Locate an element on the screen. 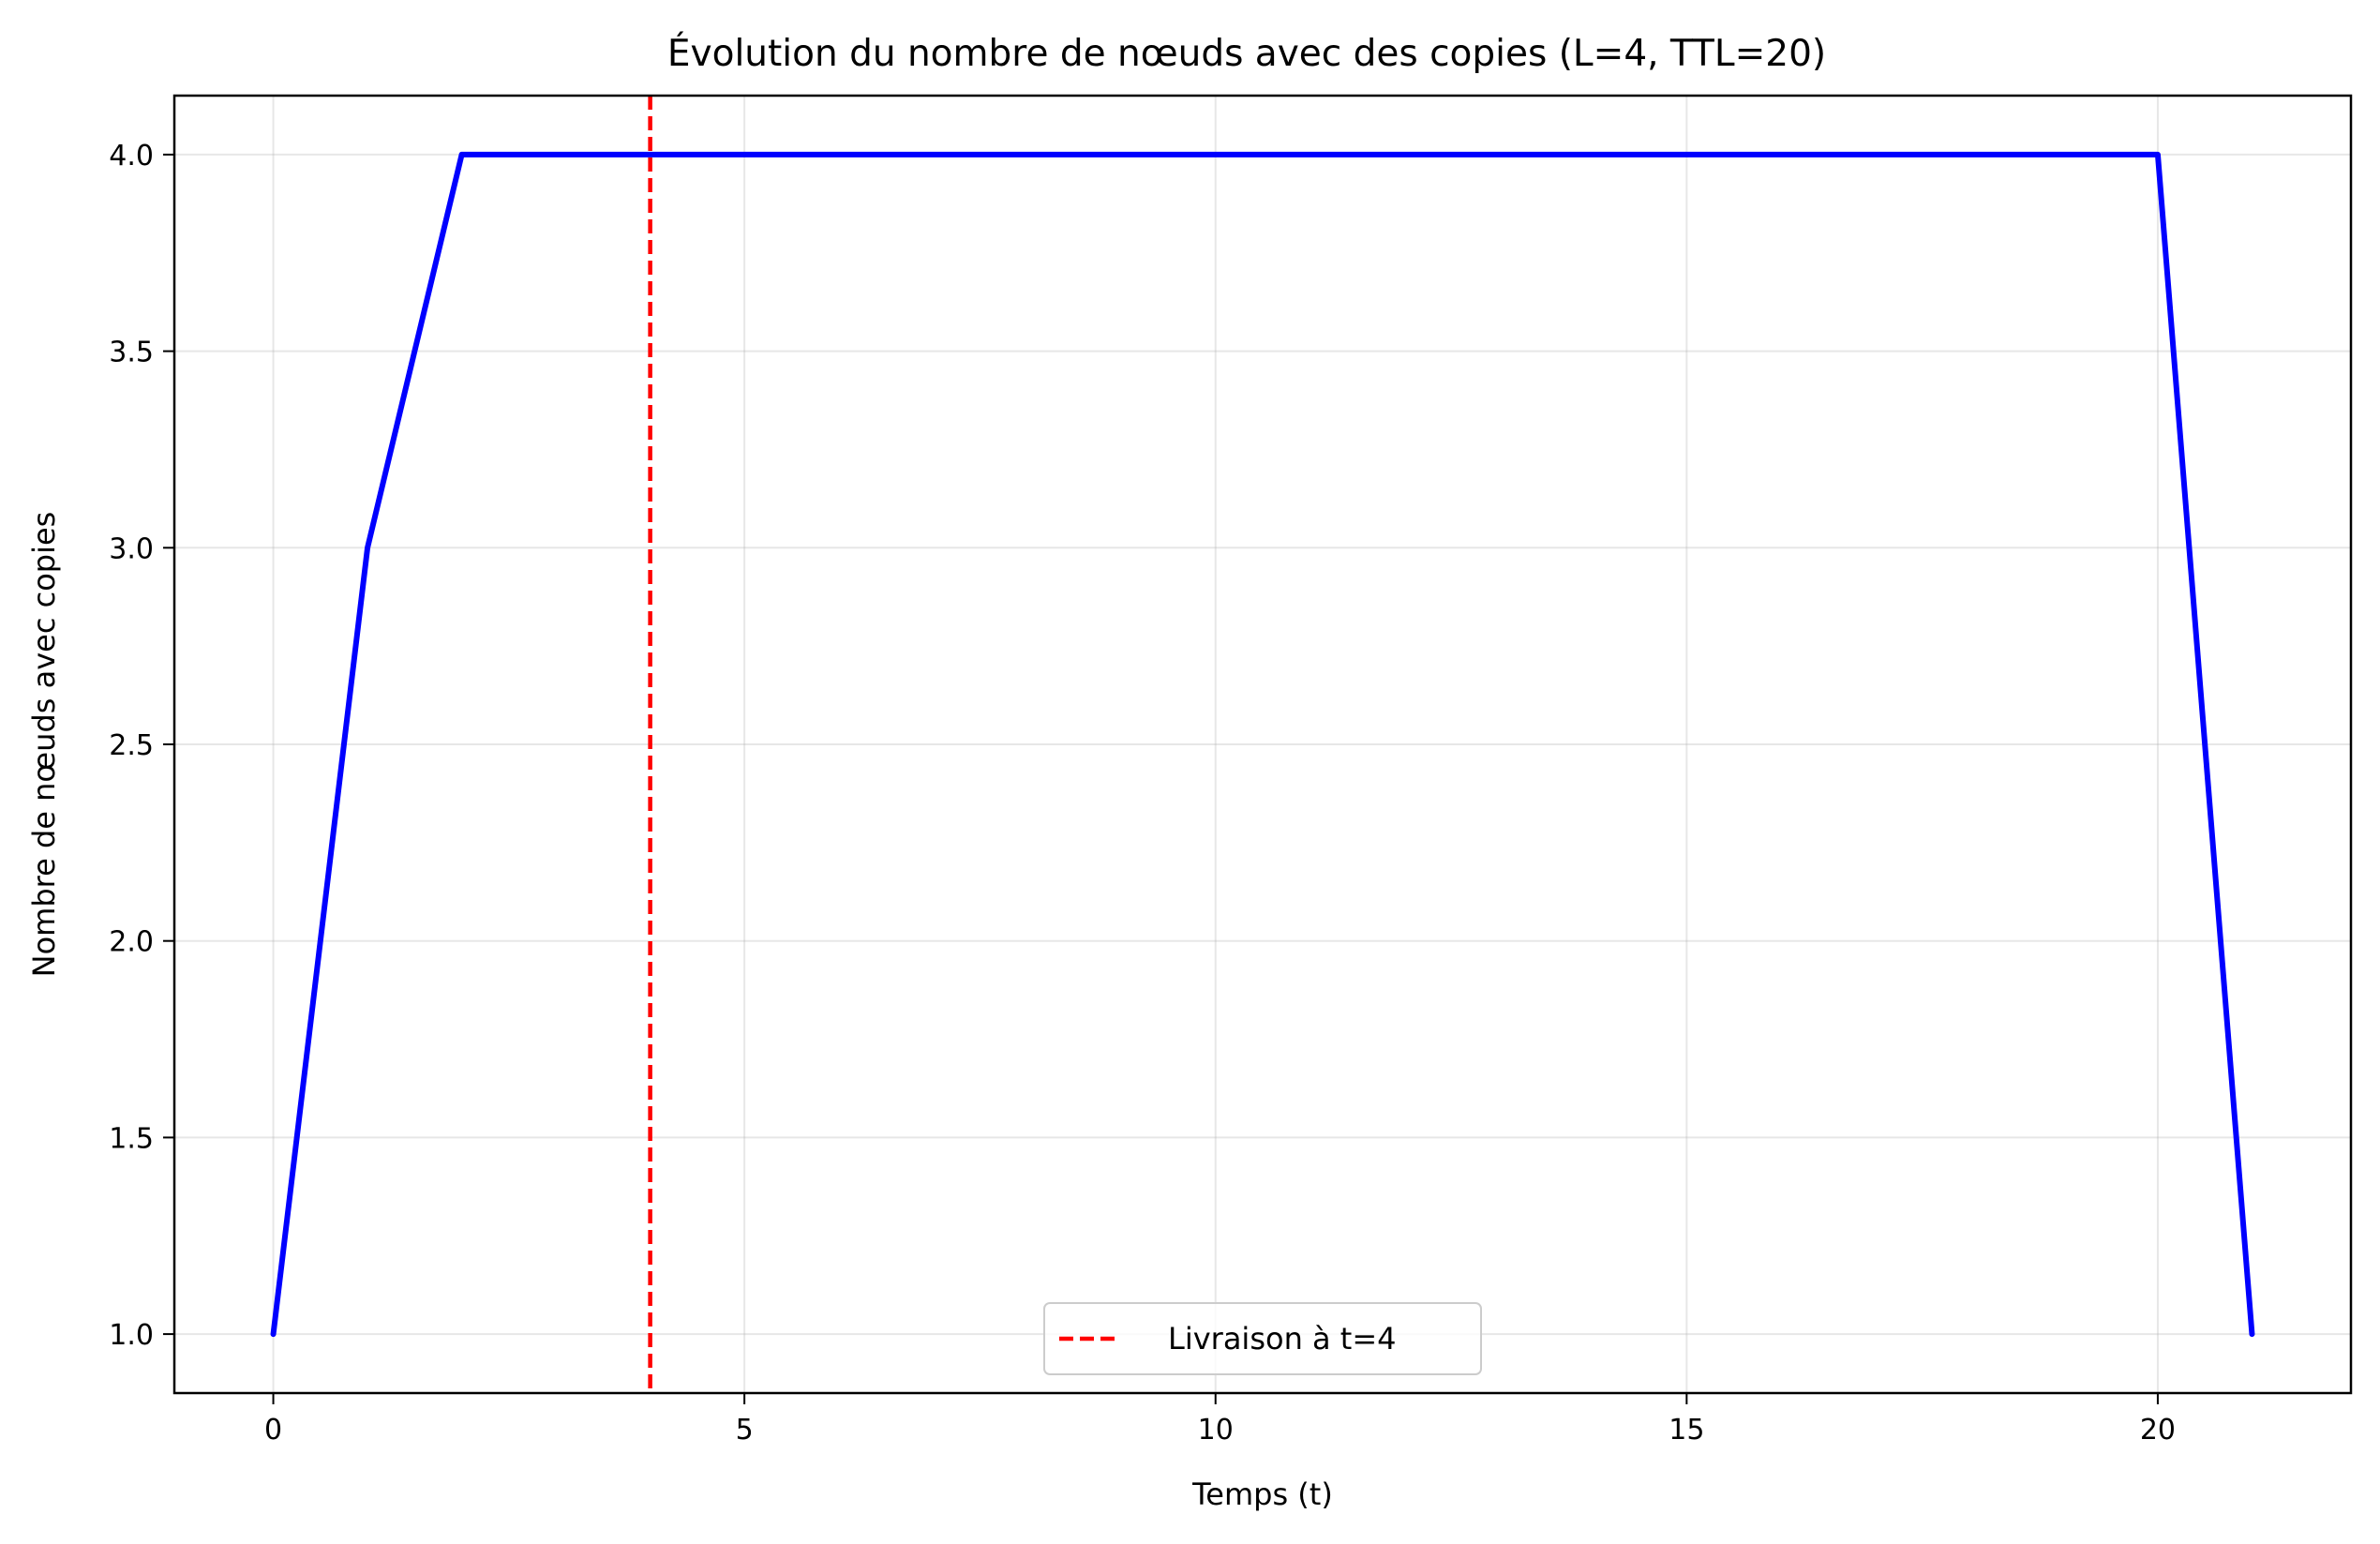  legend-entry-delivery: Livraison à t=4 is located at coordinates (1282, 1339).